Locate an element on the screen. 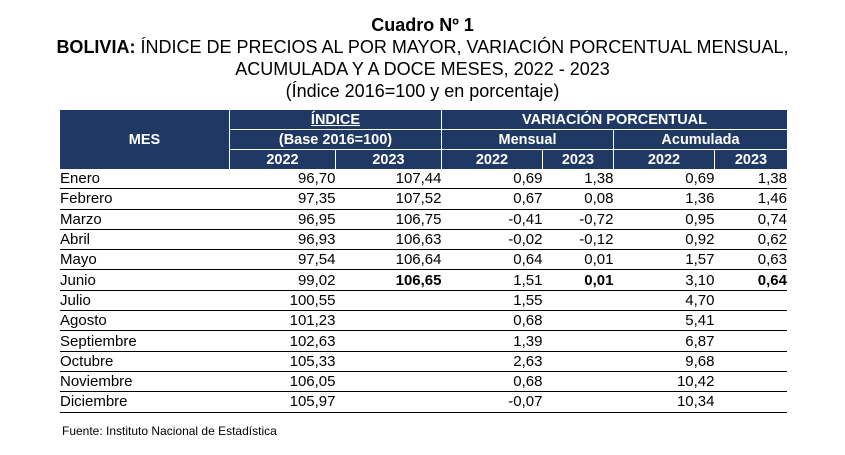 The image size is (845, 455). cell-mes: Julio is located at coordinates (145, 301).